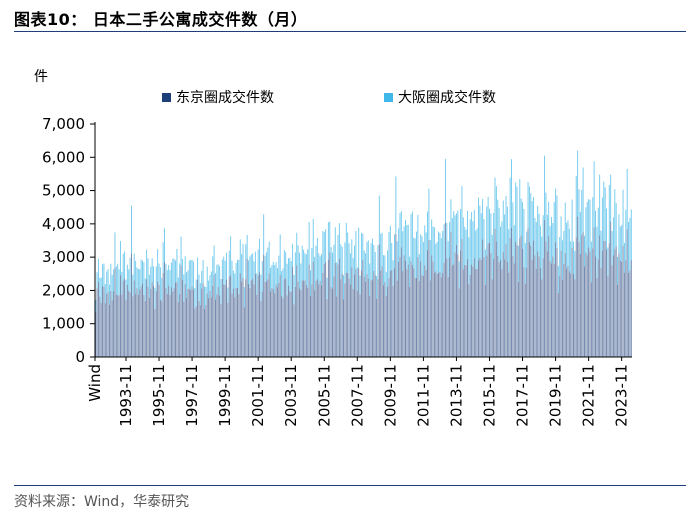  Describe the element at coordinates (589, 395) in the screenshot. I see `x-tick-label: 2021-11` at that location.